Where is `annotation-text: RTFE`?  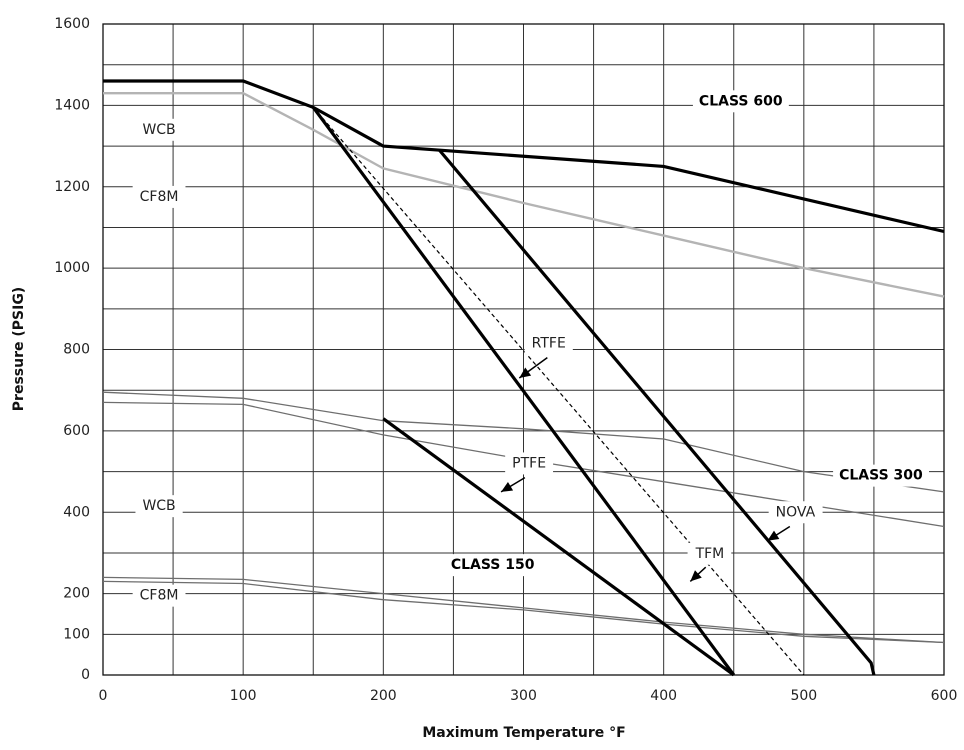 annotation-text: RTFE is located at coordinates (549, 343).